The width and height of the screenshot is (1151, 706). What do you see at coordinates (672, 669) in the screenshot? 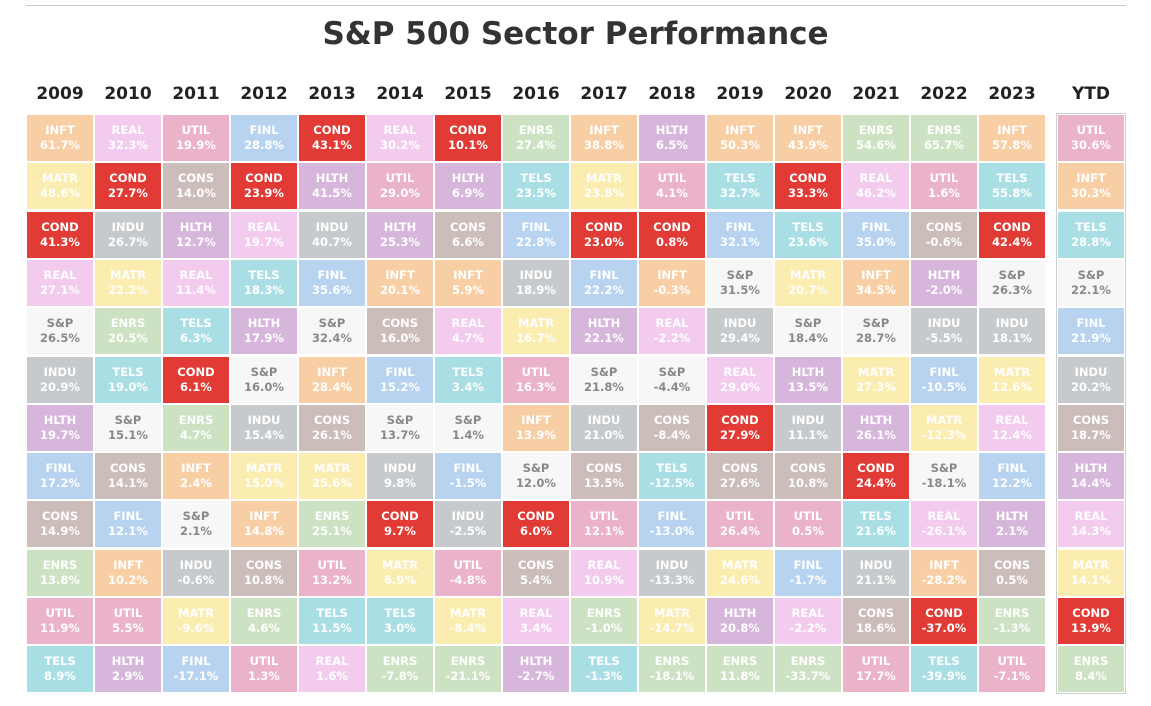
I see `sector-cell: ENRS -18.1%` at bounding box center [672, 669].